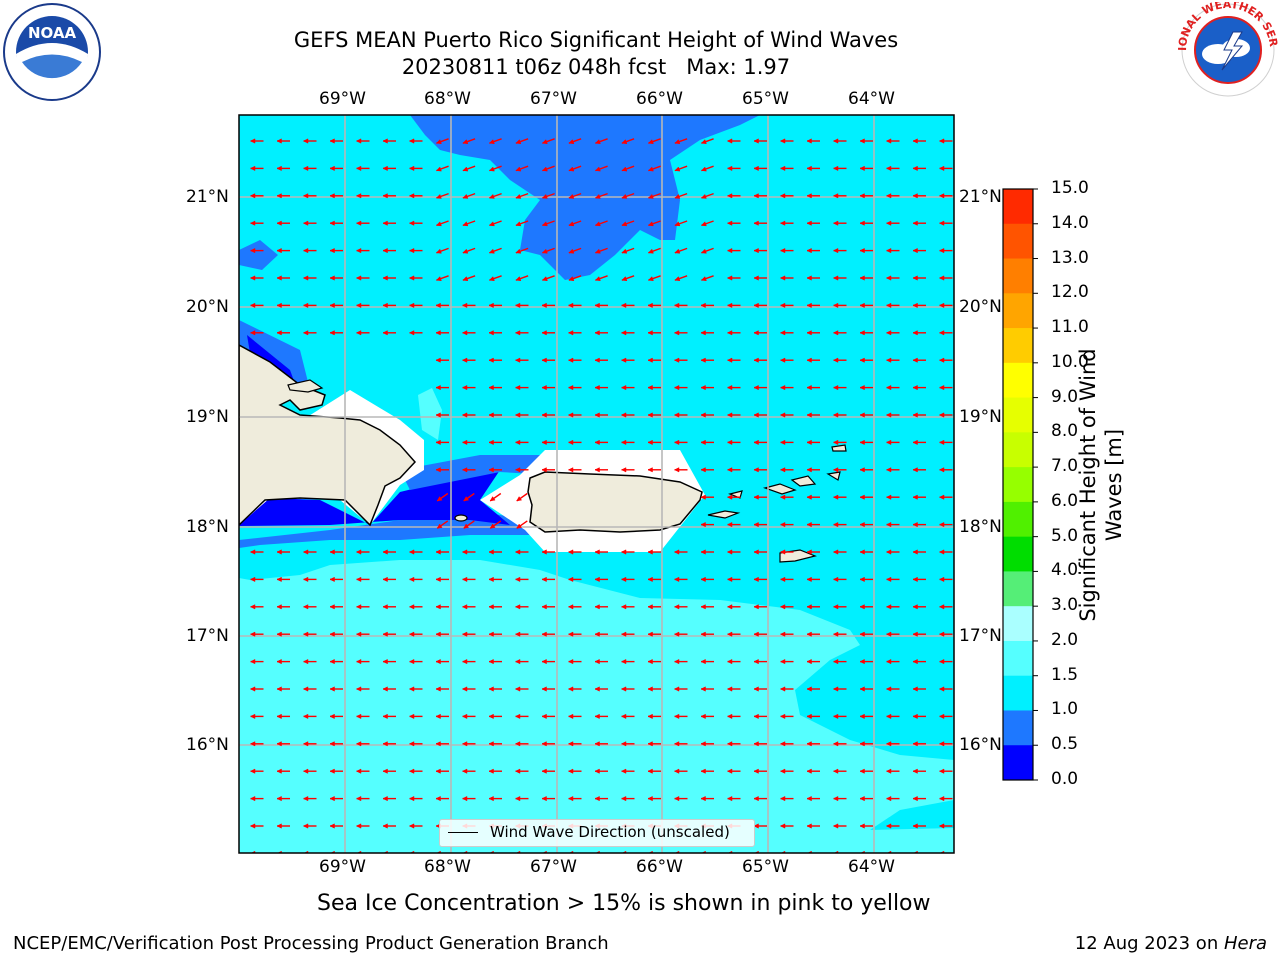 This screenshot has height=960, width=1280. I want to click on colorbar-tick-label: 7.0, so click(1065, 466).